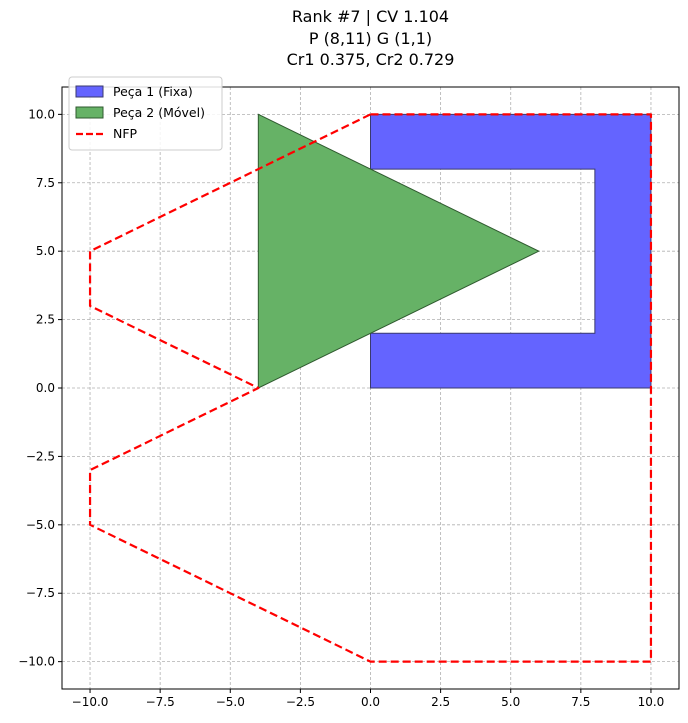 Image resolution: width=688 pixels, height=723 pixels. Describe the element at coordinates (45, 388) in the screenshot. I see `y-tick-label: 0.0` at that location.